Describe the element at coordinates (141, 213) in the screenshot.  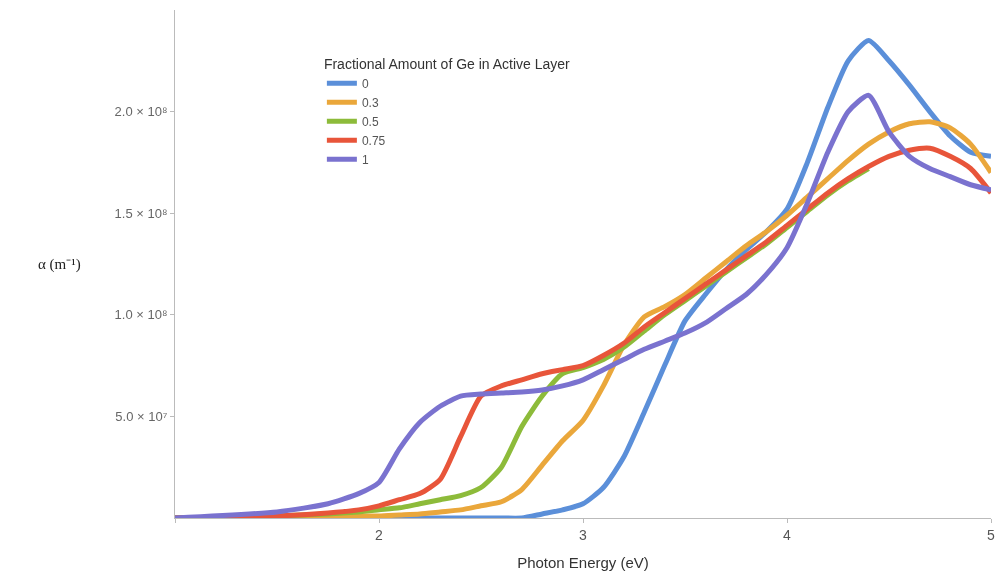
I see `y-tick-label: 1.5 × 10⁸` at that location.